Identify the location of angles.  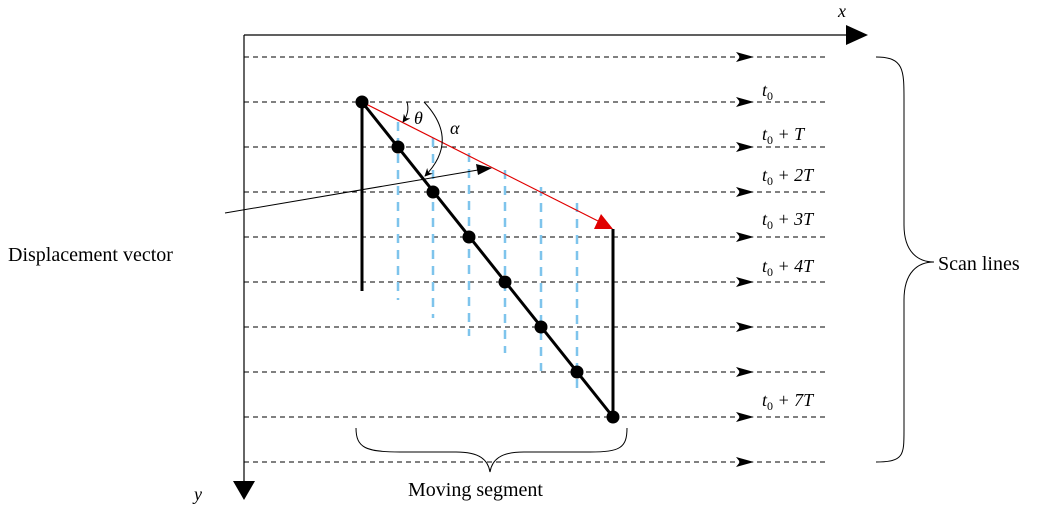
(422, 139).